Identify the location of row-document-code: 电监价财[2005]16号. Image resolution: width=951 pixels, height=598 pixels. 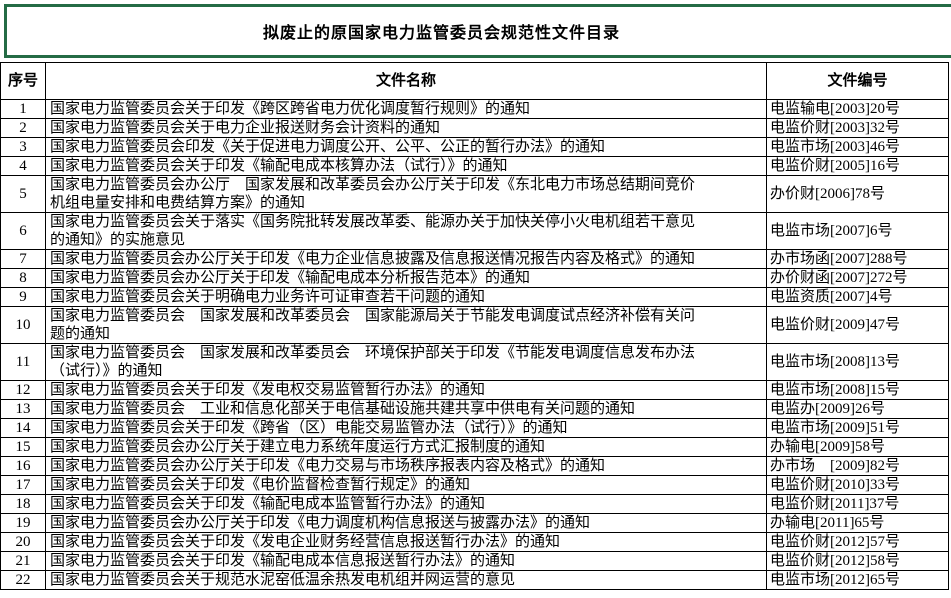
(857, 166).